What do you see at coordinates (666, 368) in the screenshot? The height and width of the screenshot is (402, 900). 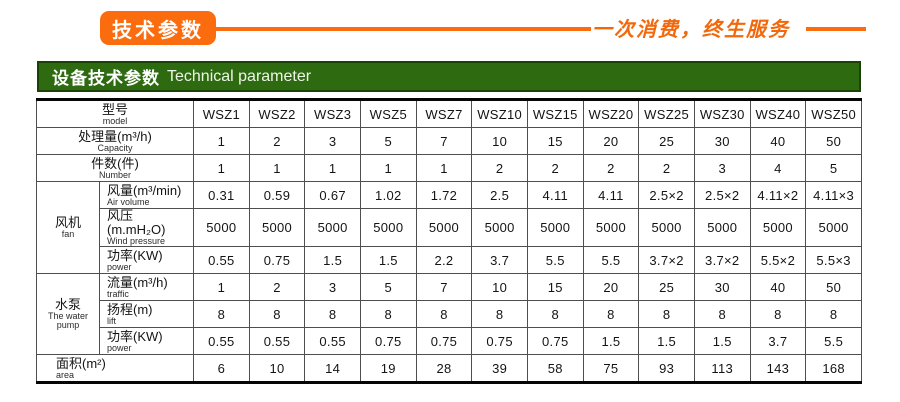 I see `value-cell: 93` at bounding box center [666, 368].